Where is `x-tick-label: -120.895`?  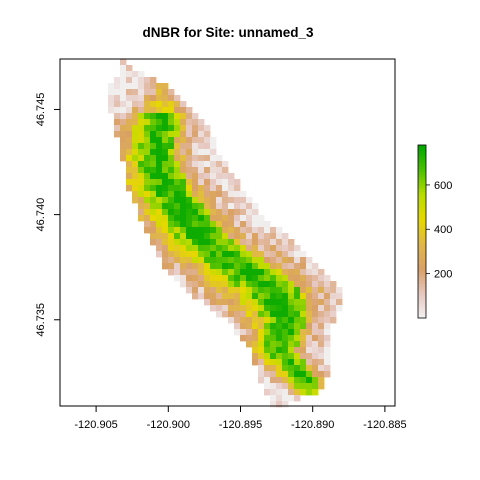
x-tick-label: -120.895 is located at coordinates (240, 425).